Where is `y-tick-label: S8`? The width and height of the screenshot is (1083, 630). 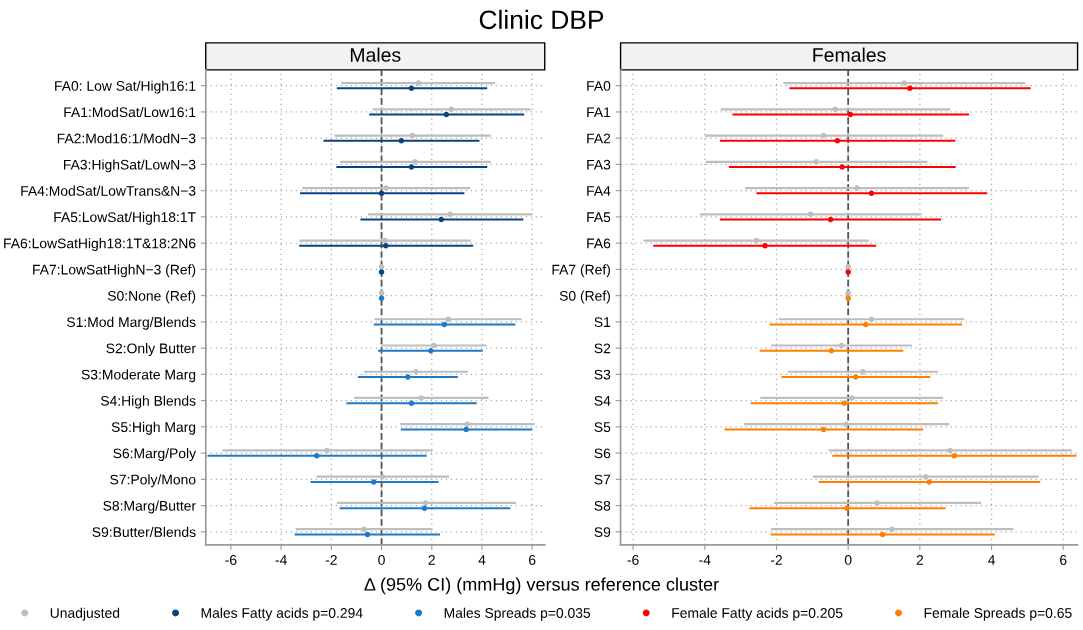 y-tick-label: S8 is located at coordinates (602, 505).